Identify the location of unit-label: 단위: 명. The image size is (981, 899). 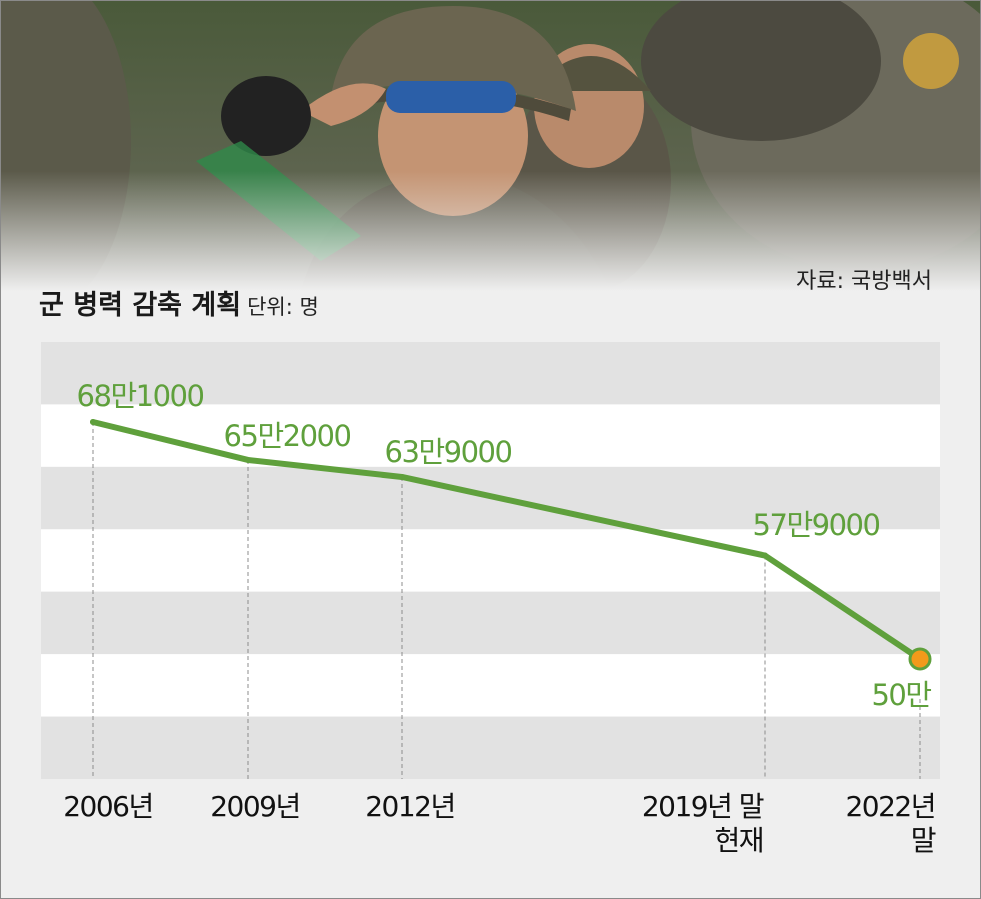
(283, 307).